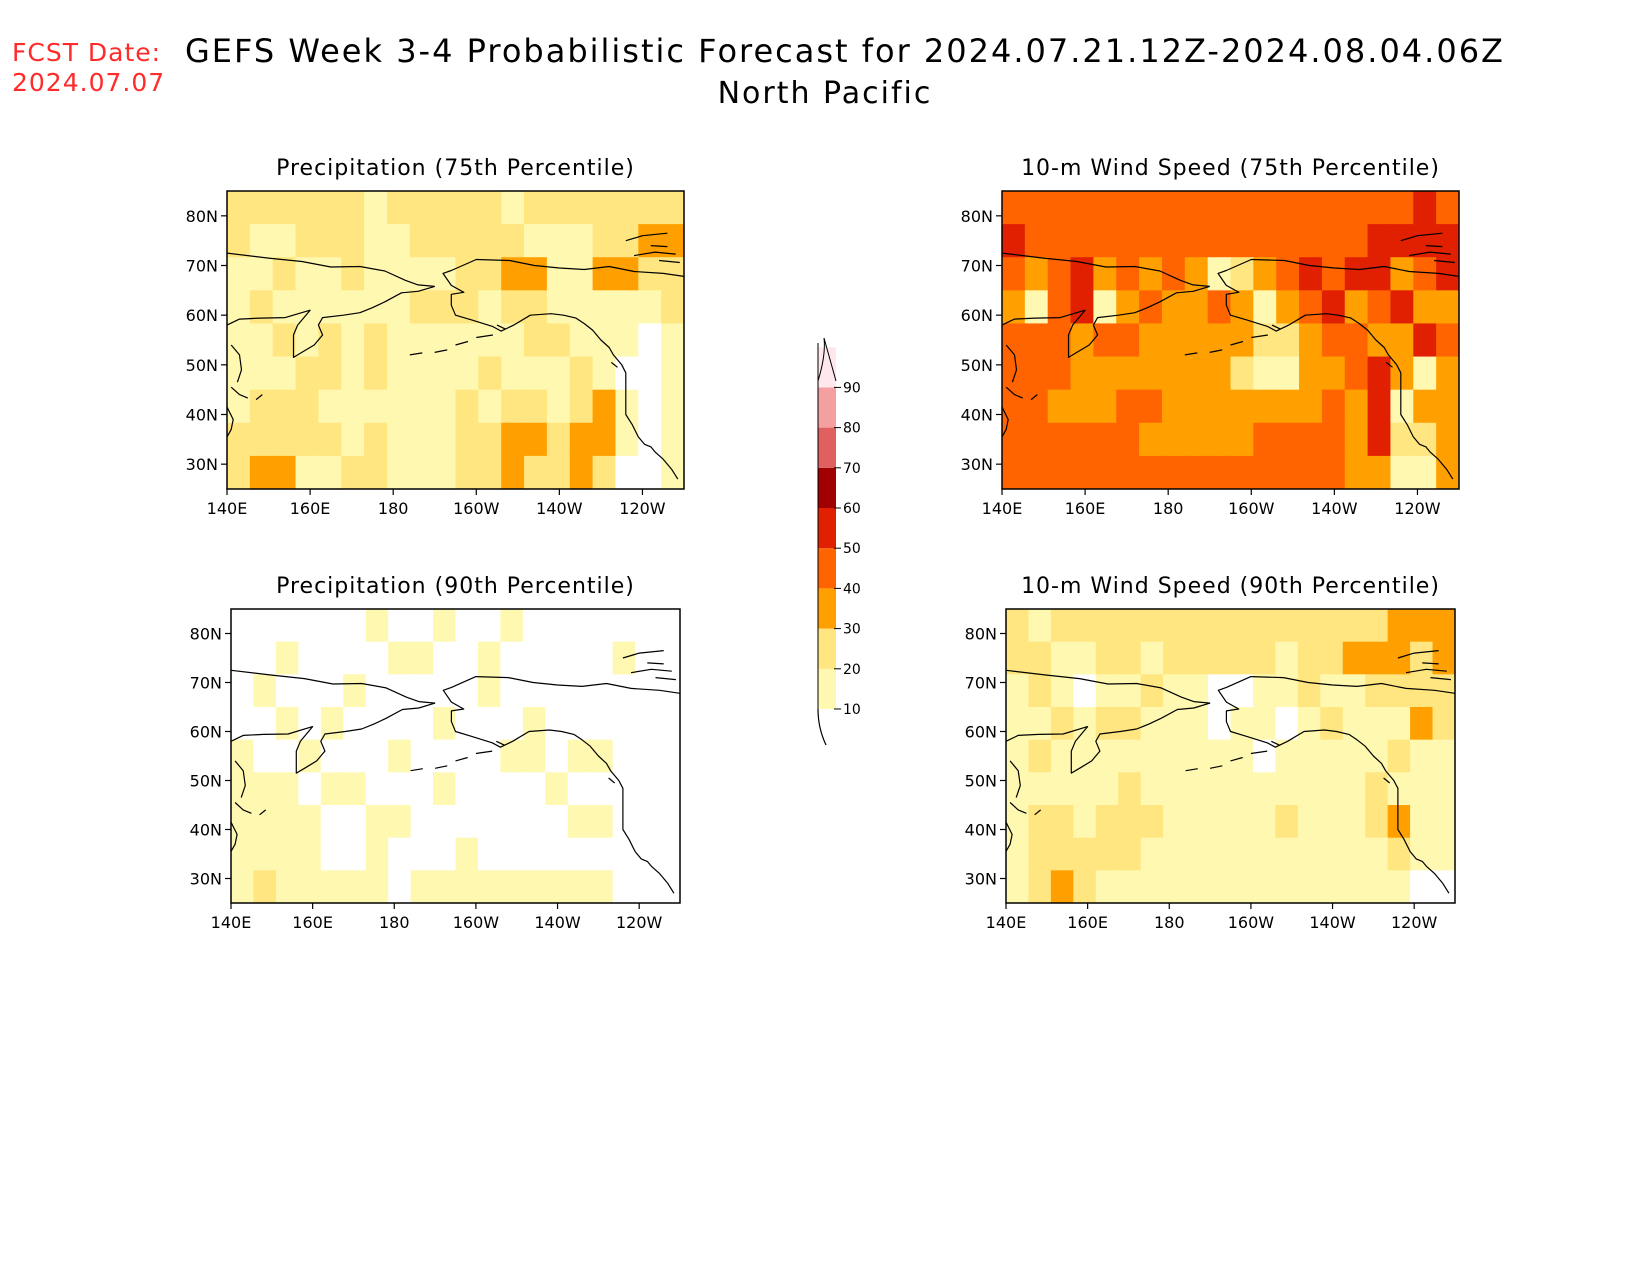 The image size is (1650, 1275). What do you see at coordinates (1230, 168) in the screenshot?
I see `panel-title-wind-75: 10-m Wind Speed (75th Percentile)` at bounding box center [1230, 168].